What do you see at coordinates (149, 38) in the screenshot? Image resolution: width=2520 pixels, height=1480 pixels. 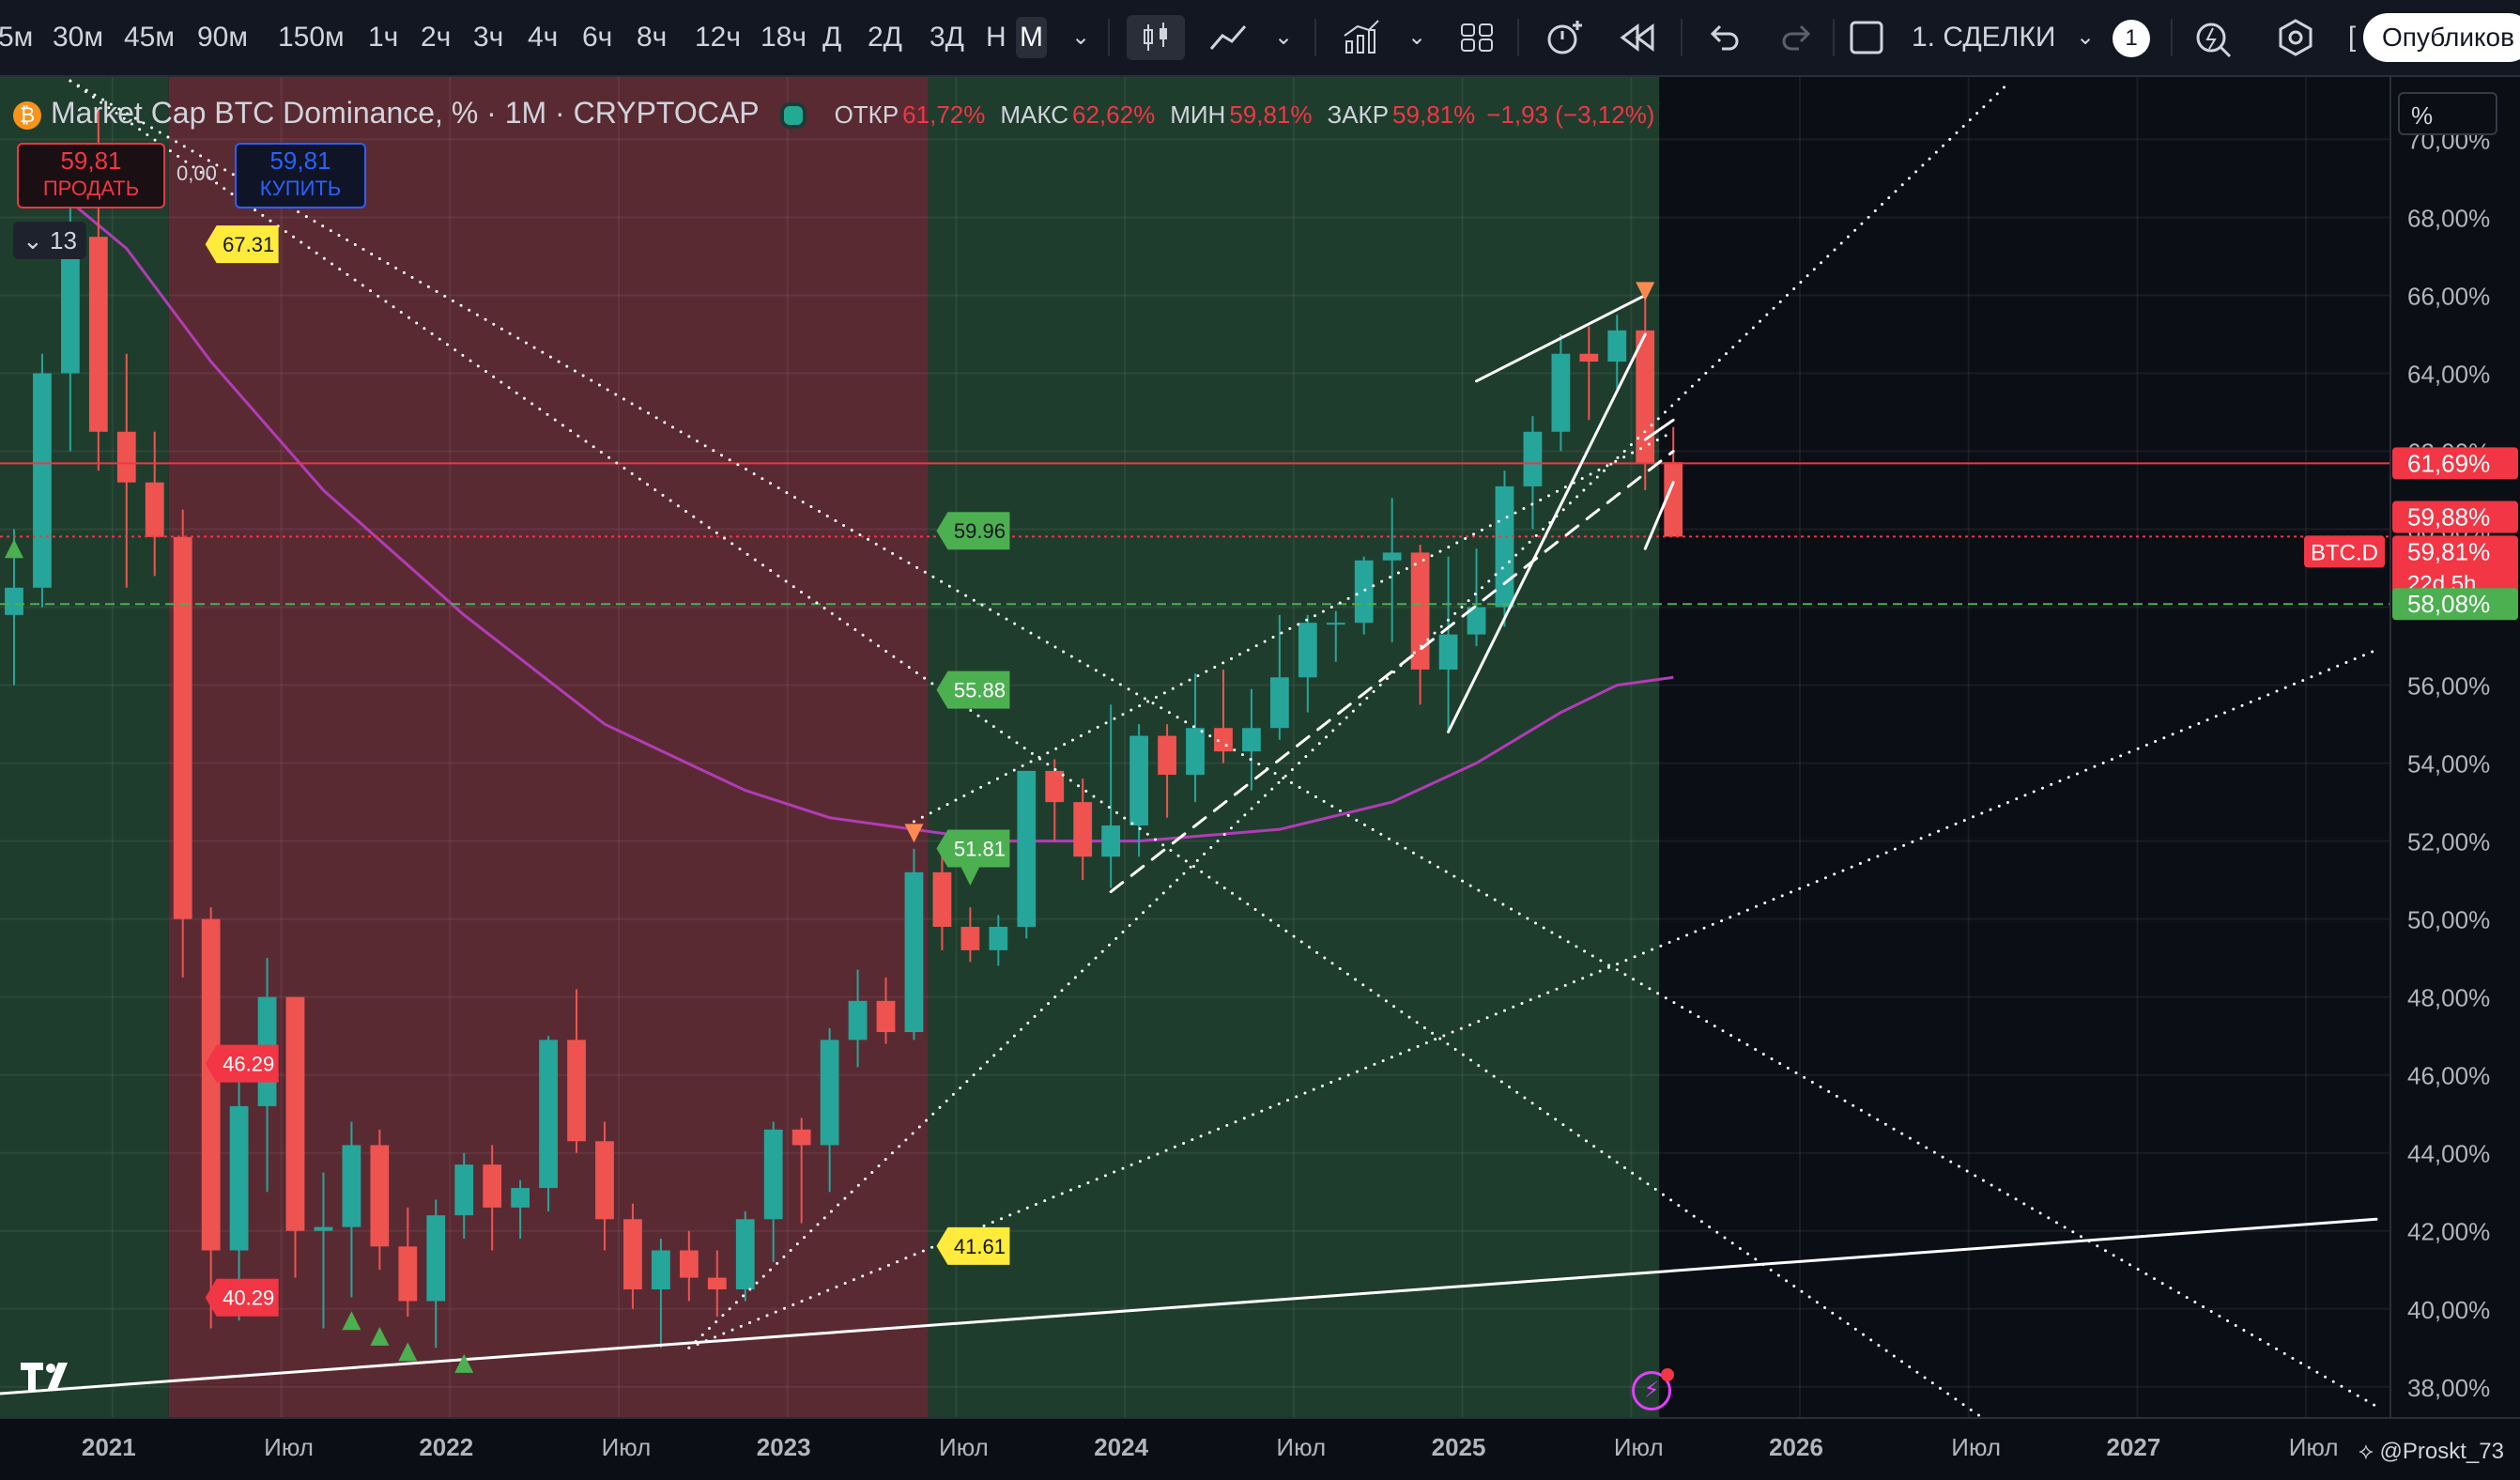 I see `timeframe-3: 45м` at bounding box center [149, 38].